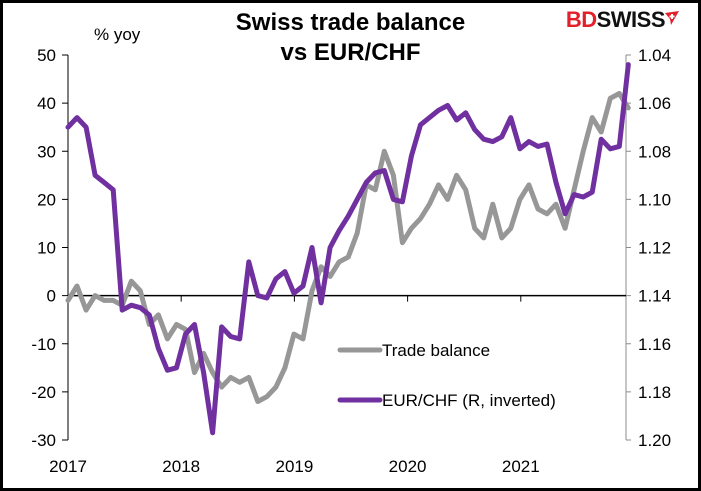  Describe the element at coordinates (43, 392) in the screenshot. I see `left-axis-tick-label: -20` at that location.